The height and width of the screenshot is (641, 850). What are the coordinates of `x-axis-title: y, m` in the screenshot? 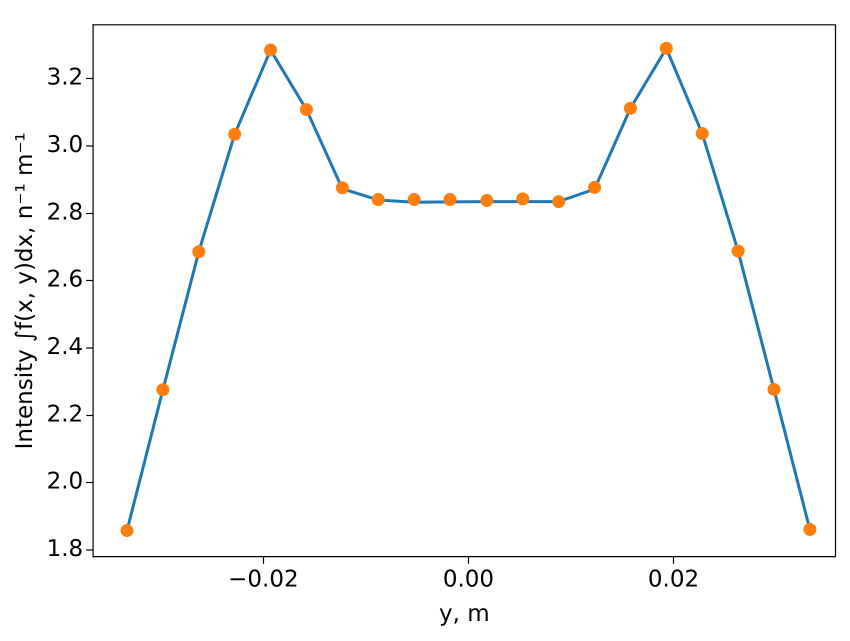 It's located at (464, 614).